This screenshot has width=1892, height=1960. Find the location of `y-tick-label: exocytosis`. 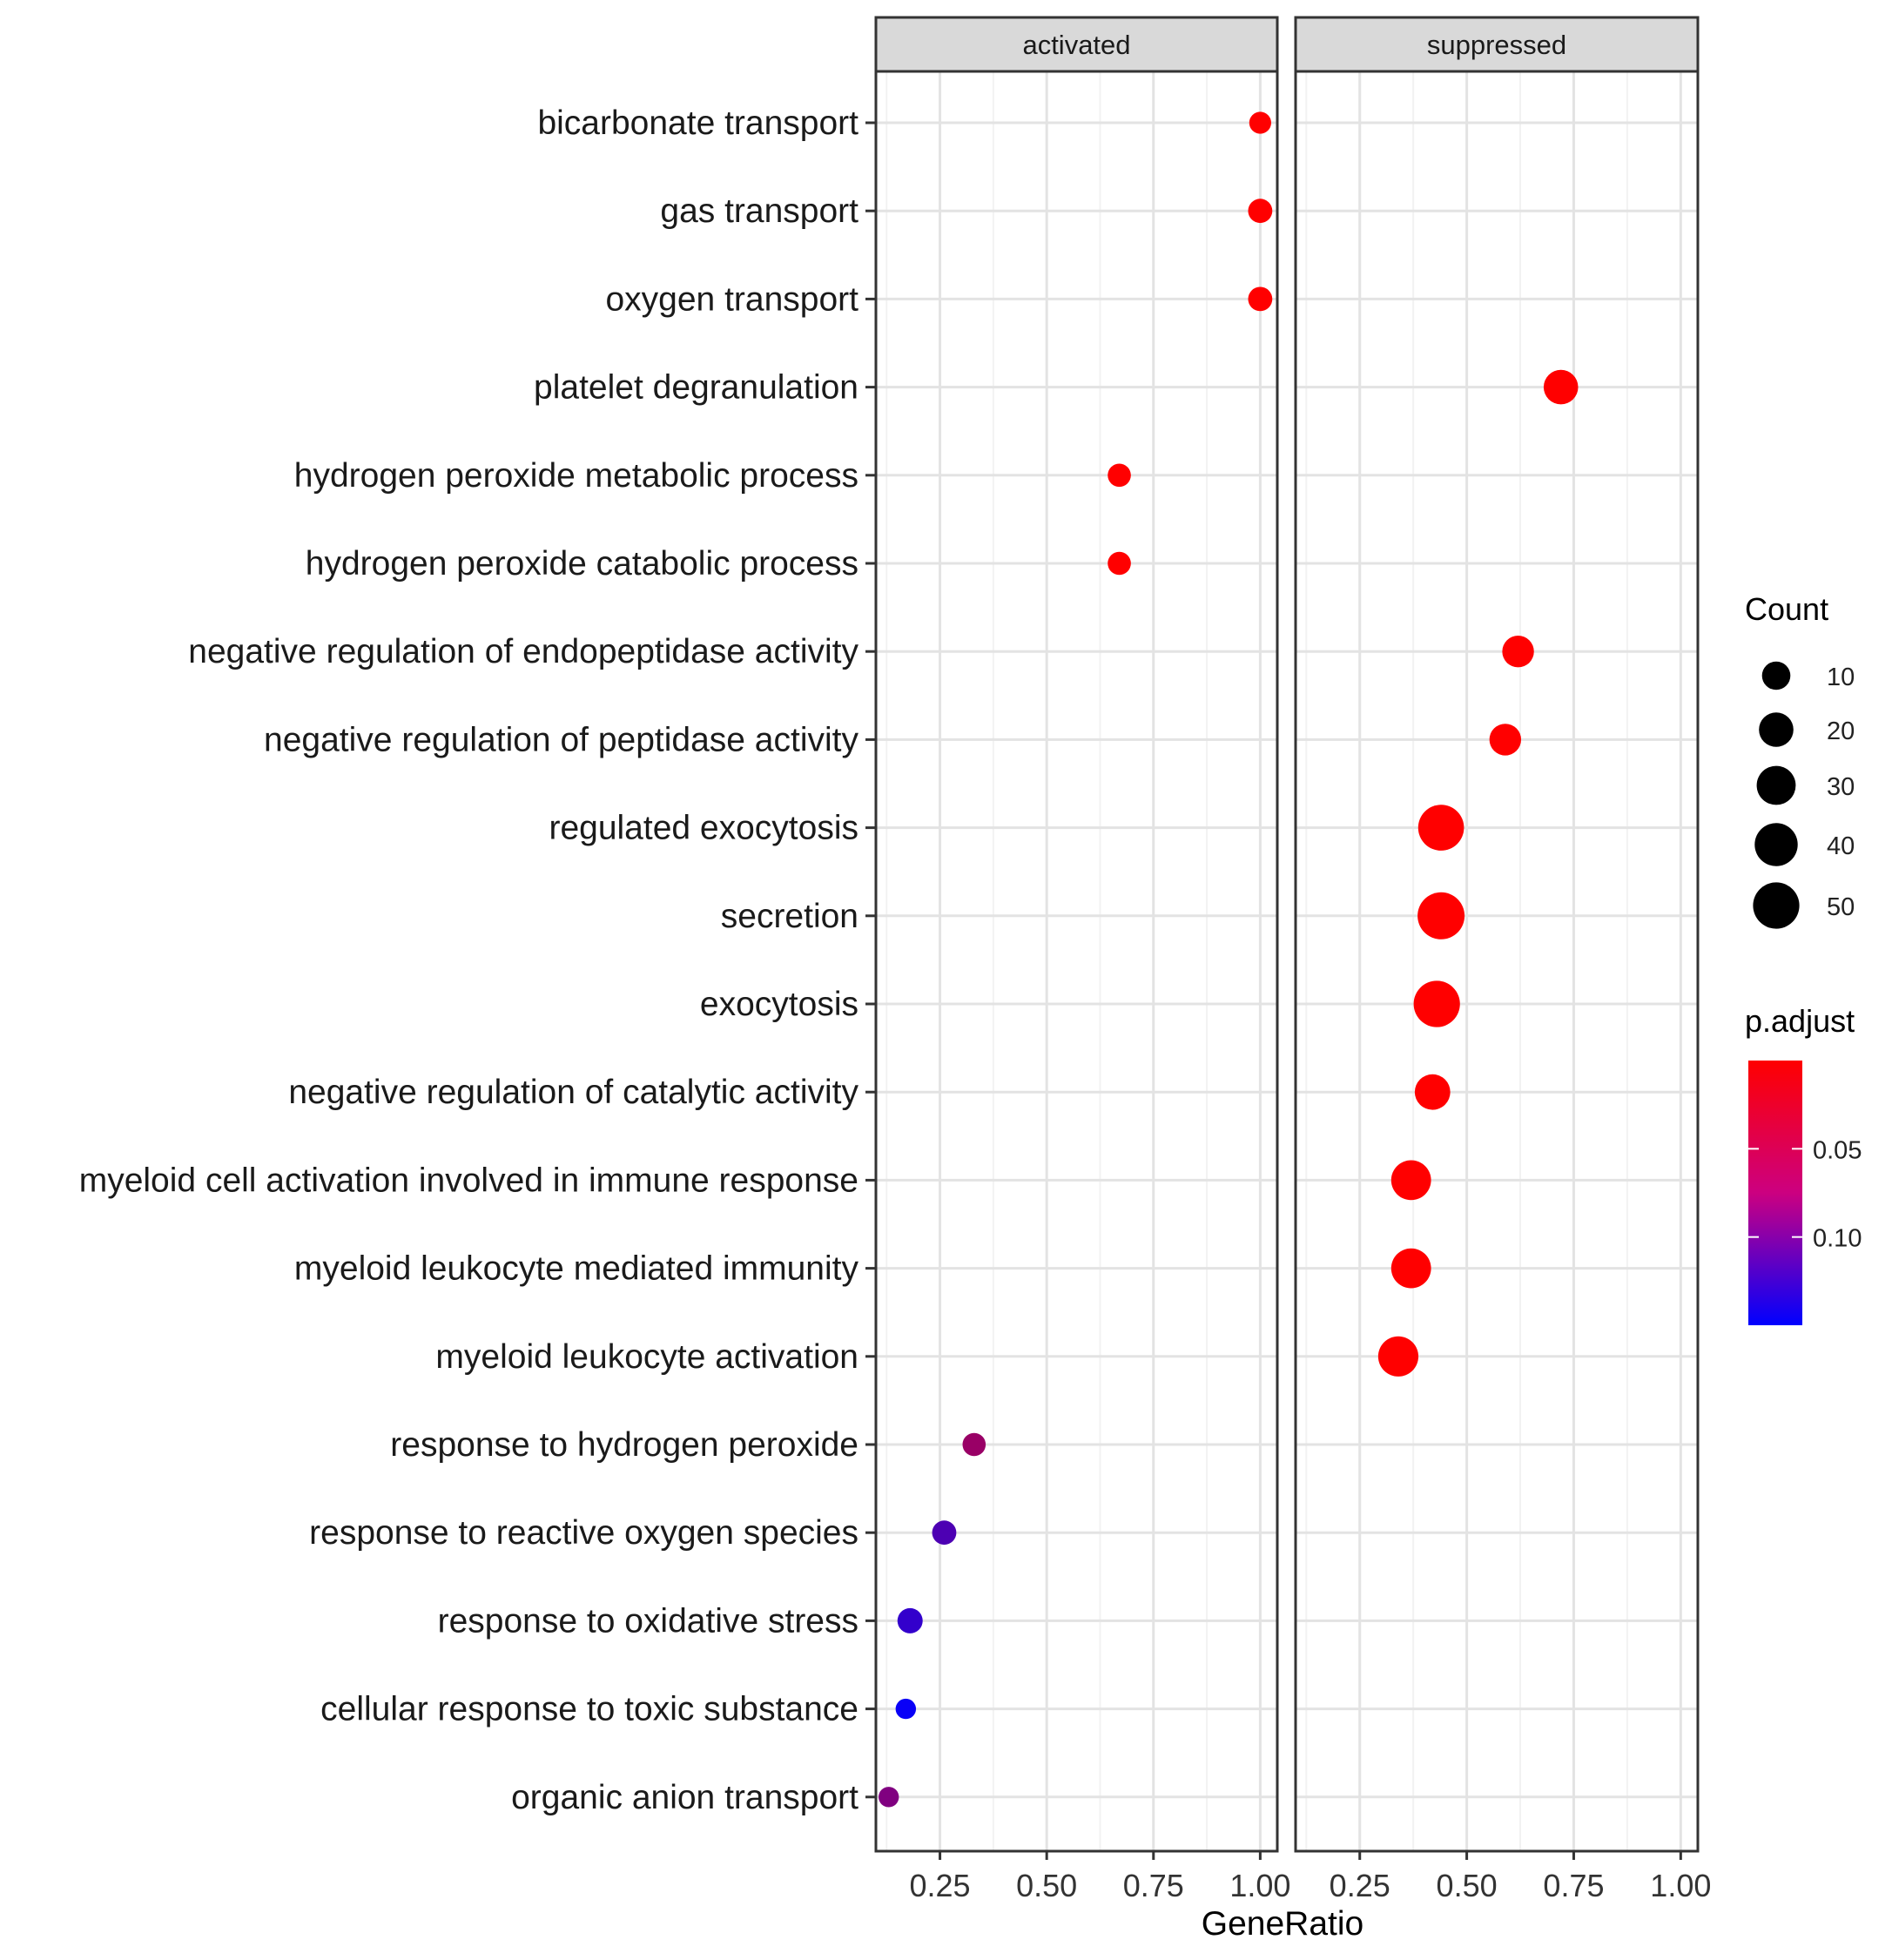

y-tick-label: exocytosis is located at coordinates (779, 1004).